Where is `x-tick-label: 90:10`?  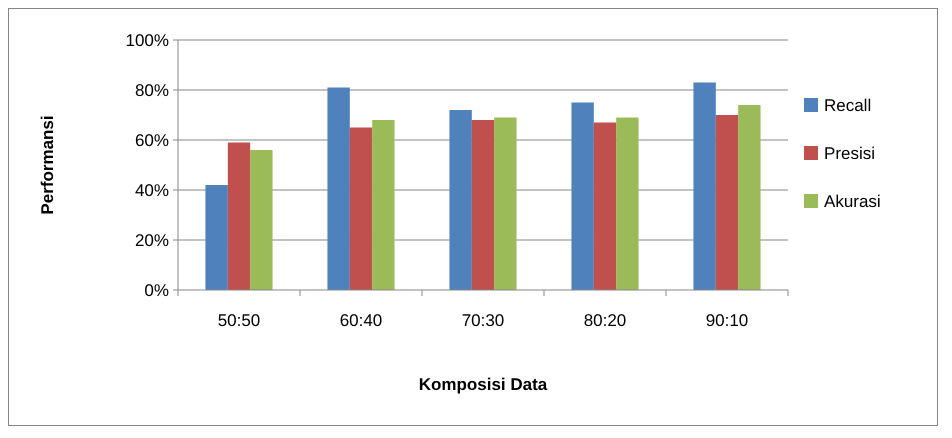
x-tick-label: 90:10 is located at coordinates (727, 320).